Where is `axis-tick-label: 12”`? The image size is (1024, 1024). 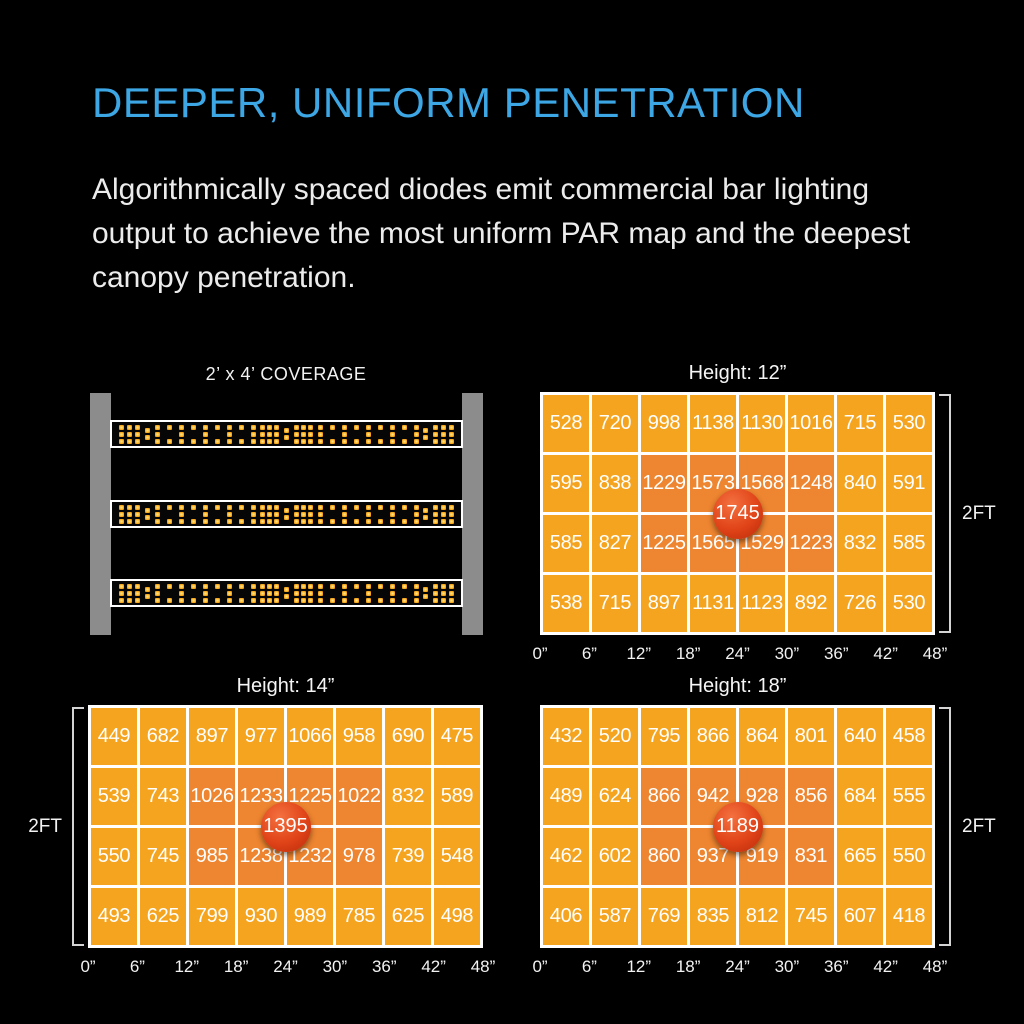
axis-tick-label: 12” is located at coordinates (639, 653).